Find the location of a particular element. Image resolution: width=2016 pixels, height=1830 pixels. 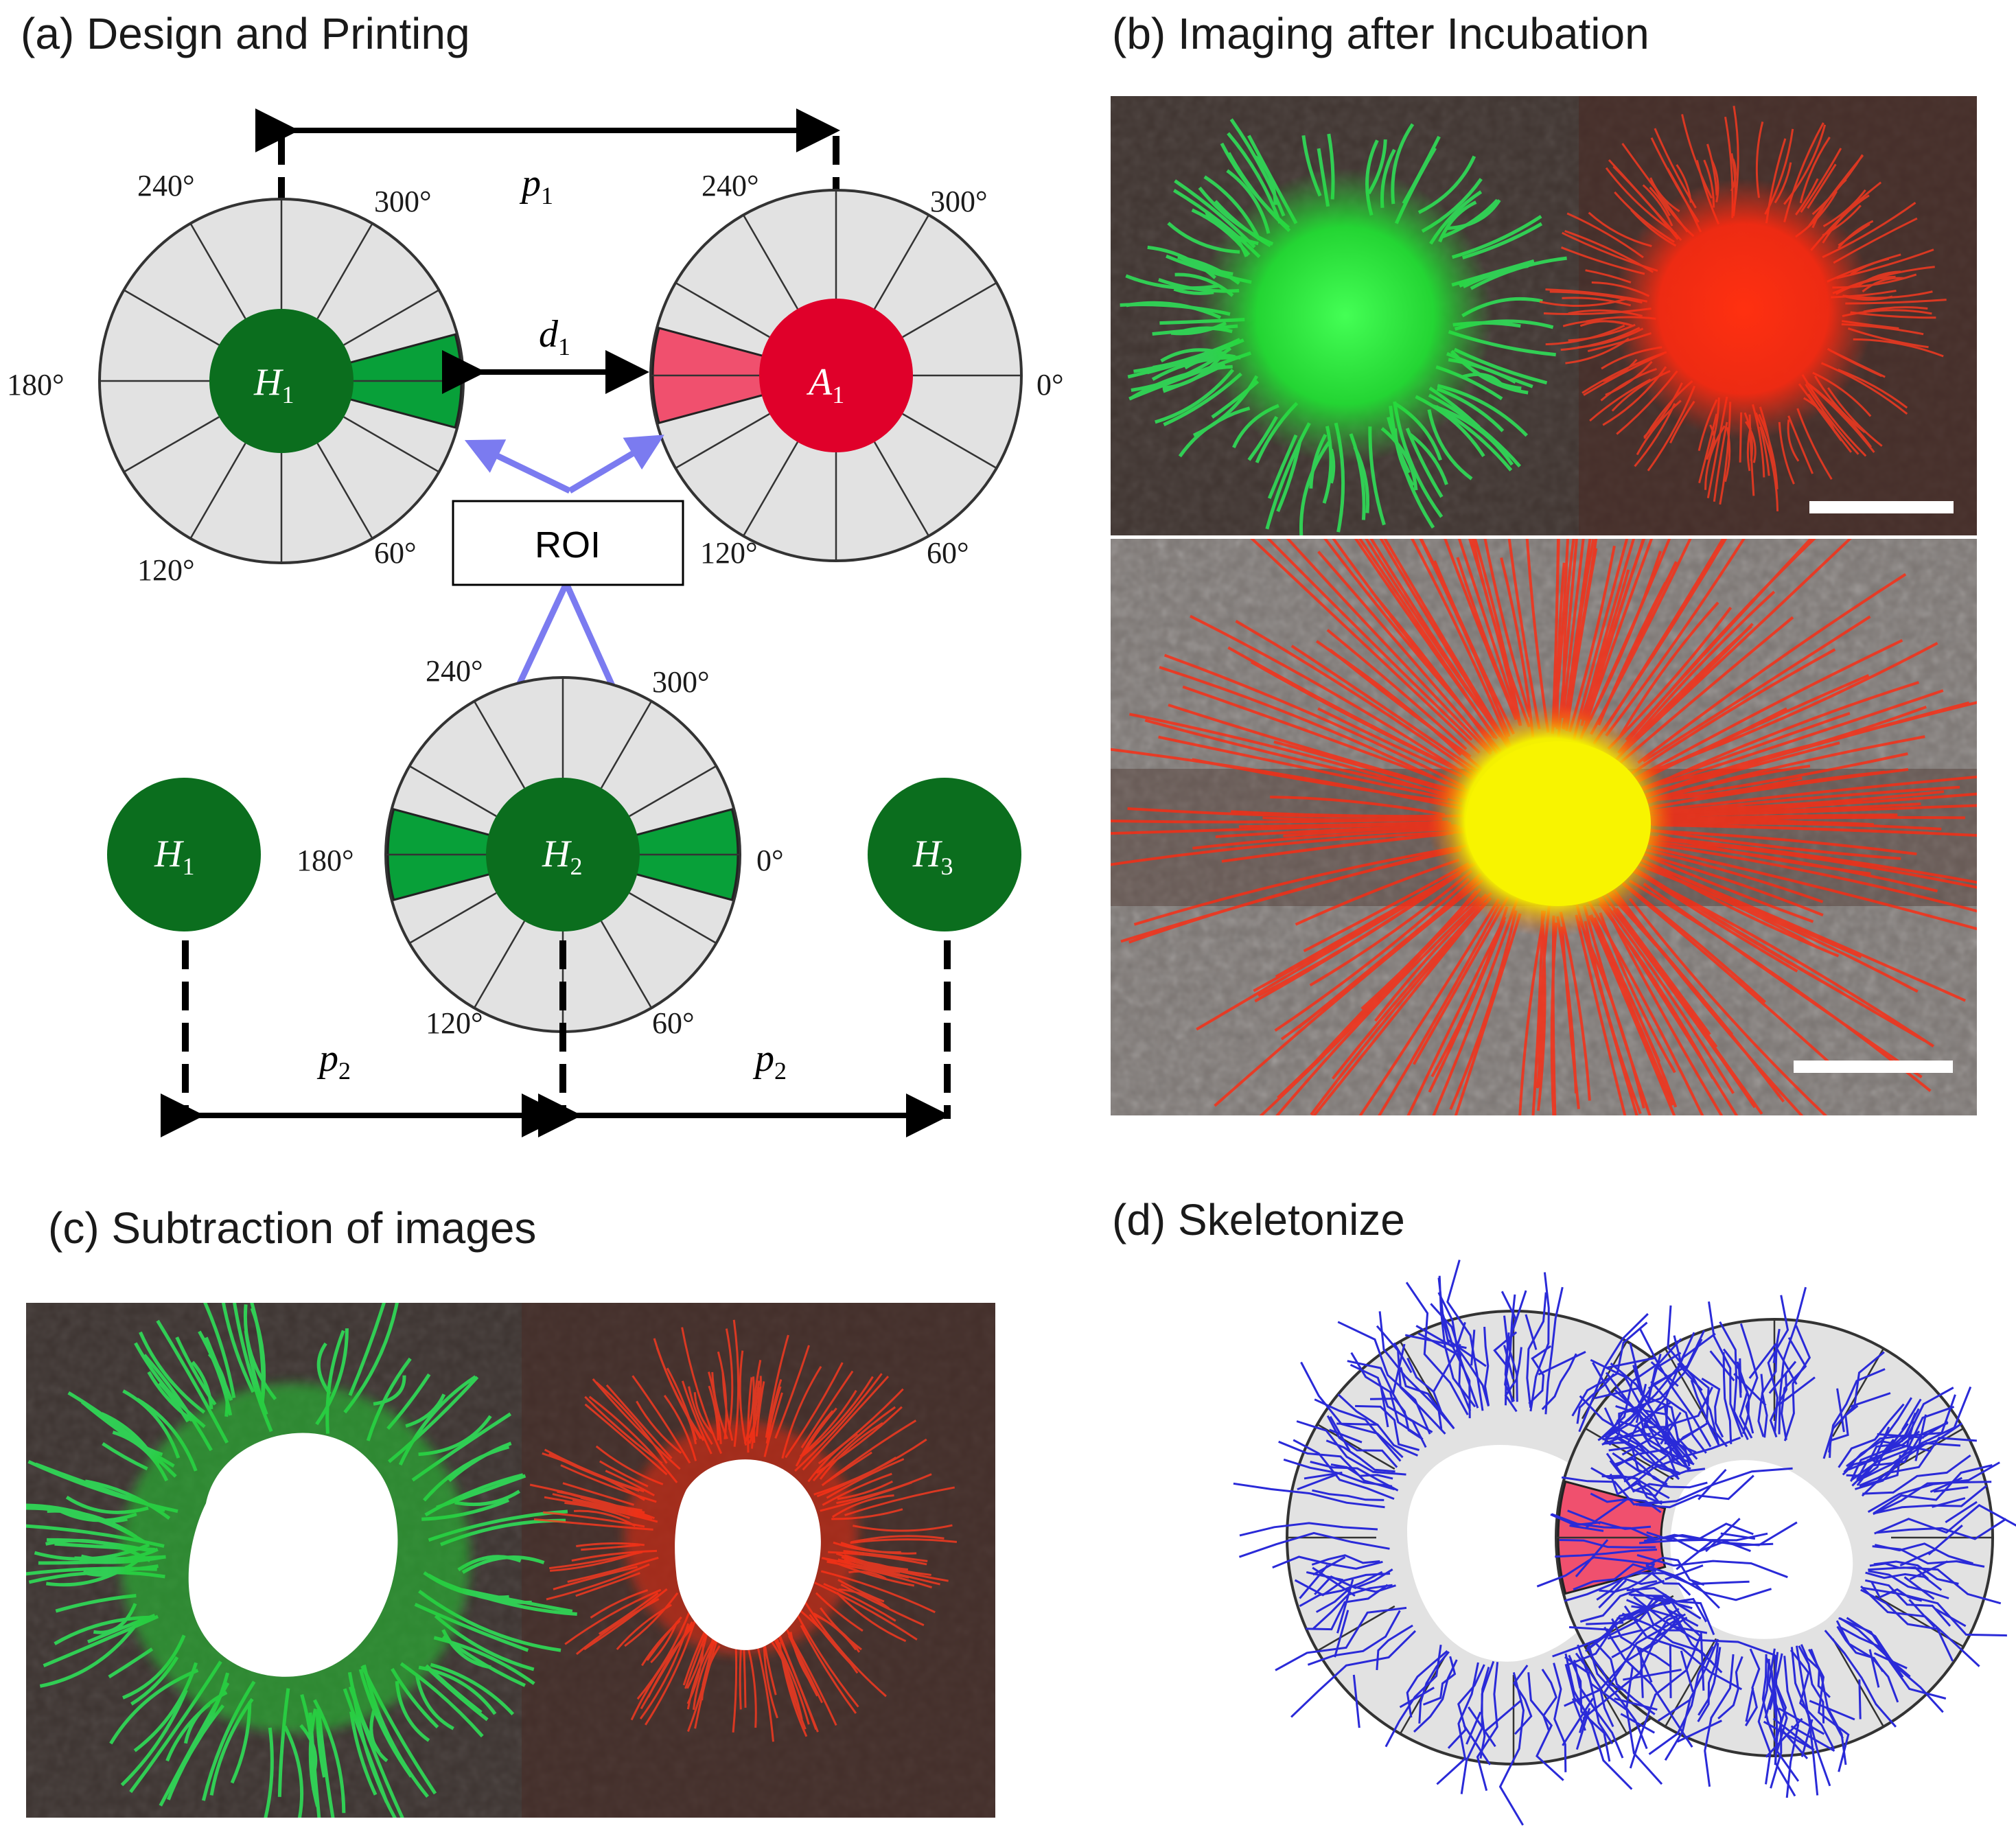

skeleton-ring-left-divider is located at coordinates (1356, 1628).